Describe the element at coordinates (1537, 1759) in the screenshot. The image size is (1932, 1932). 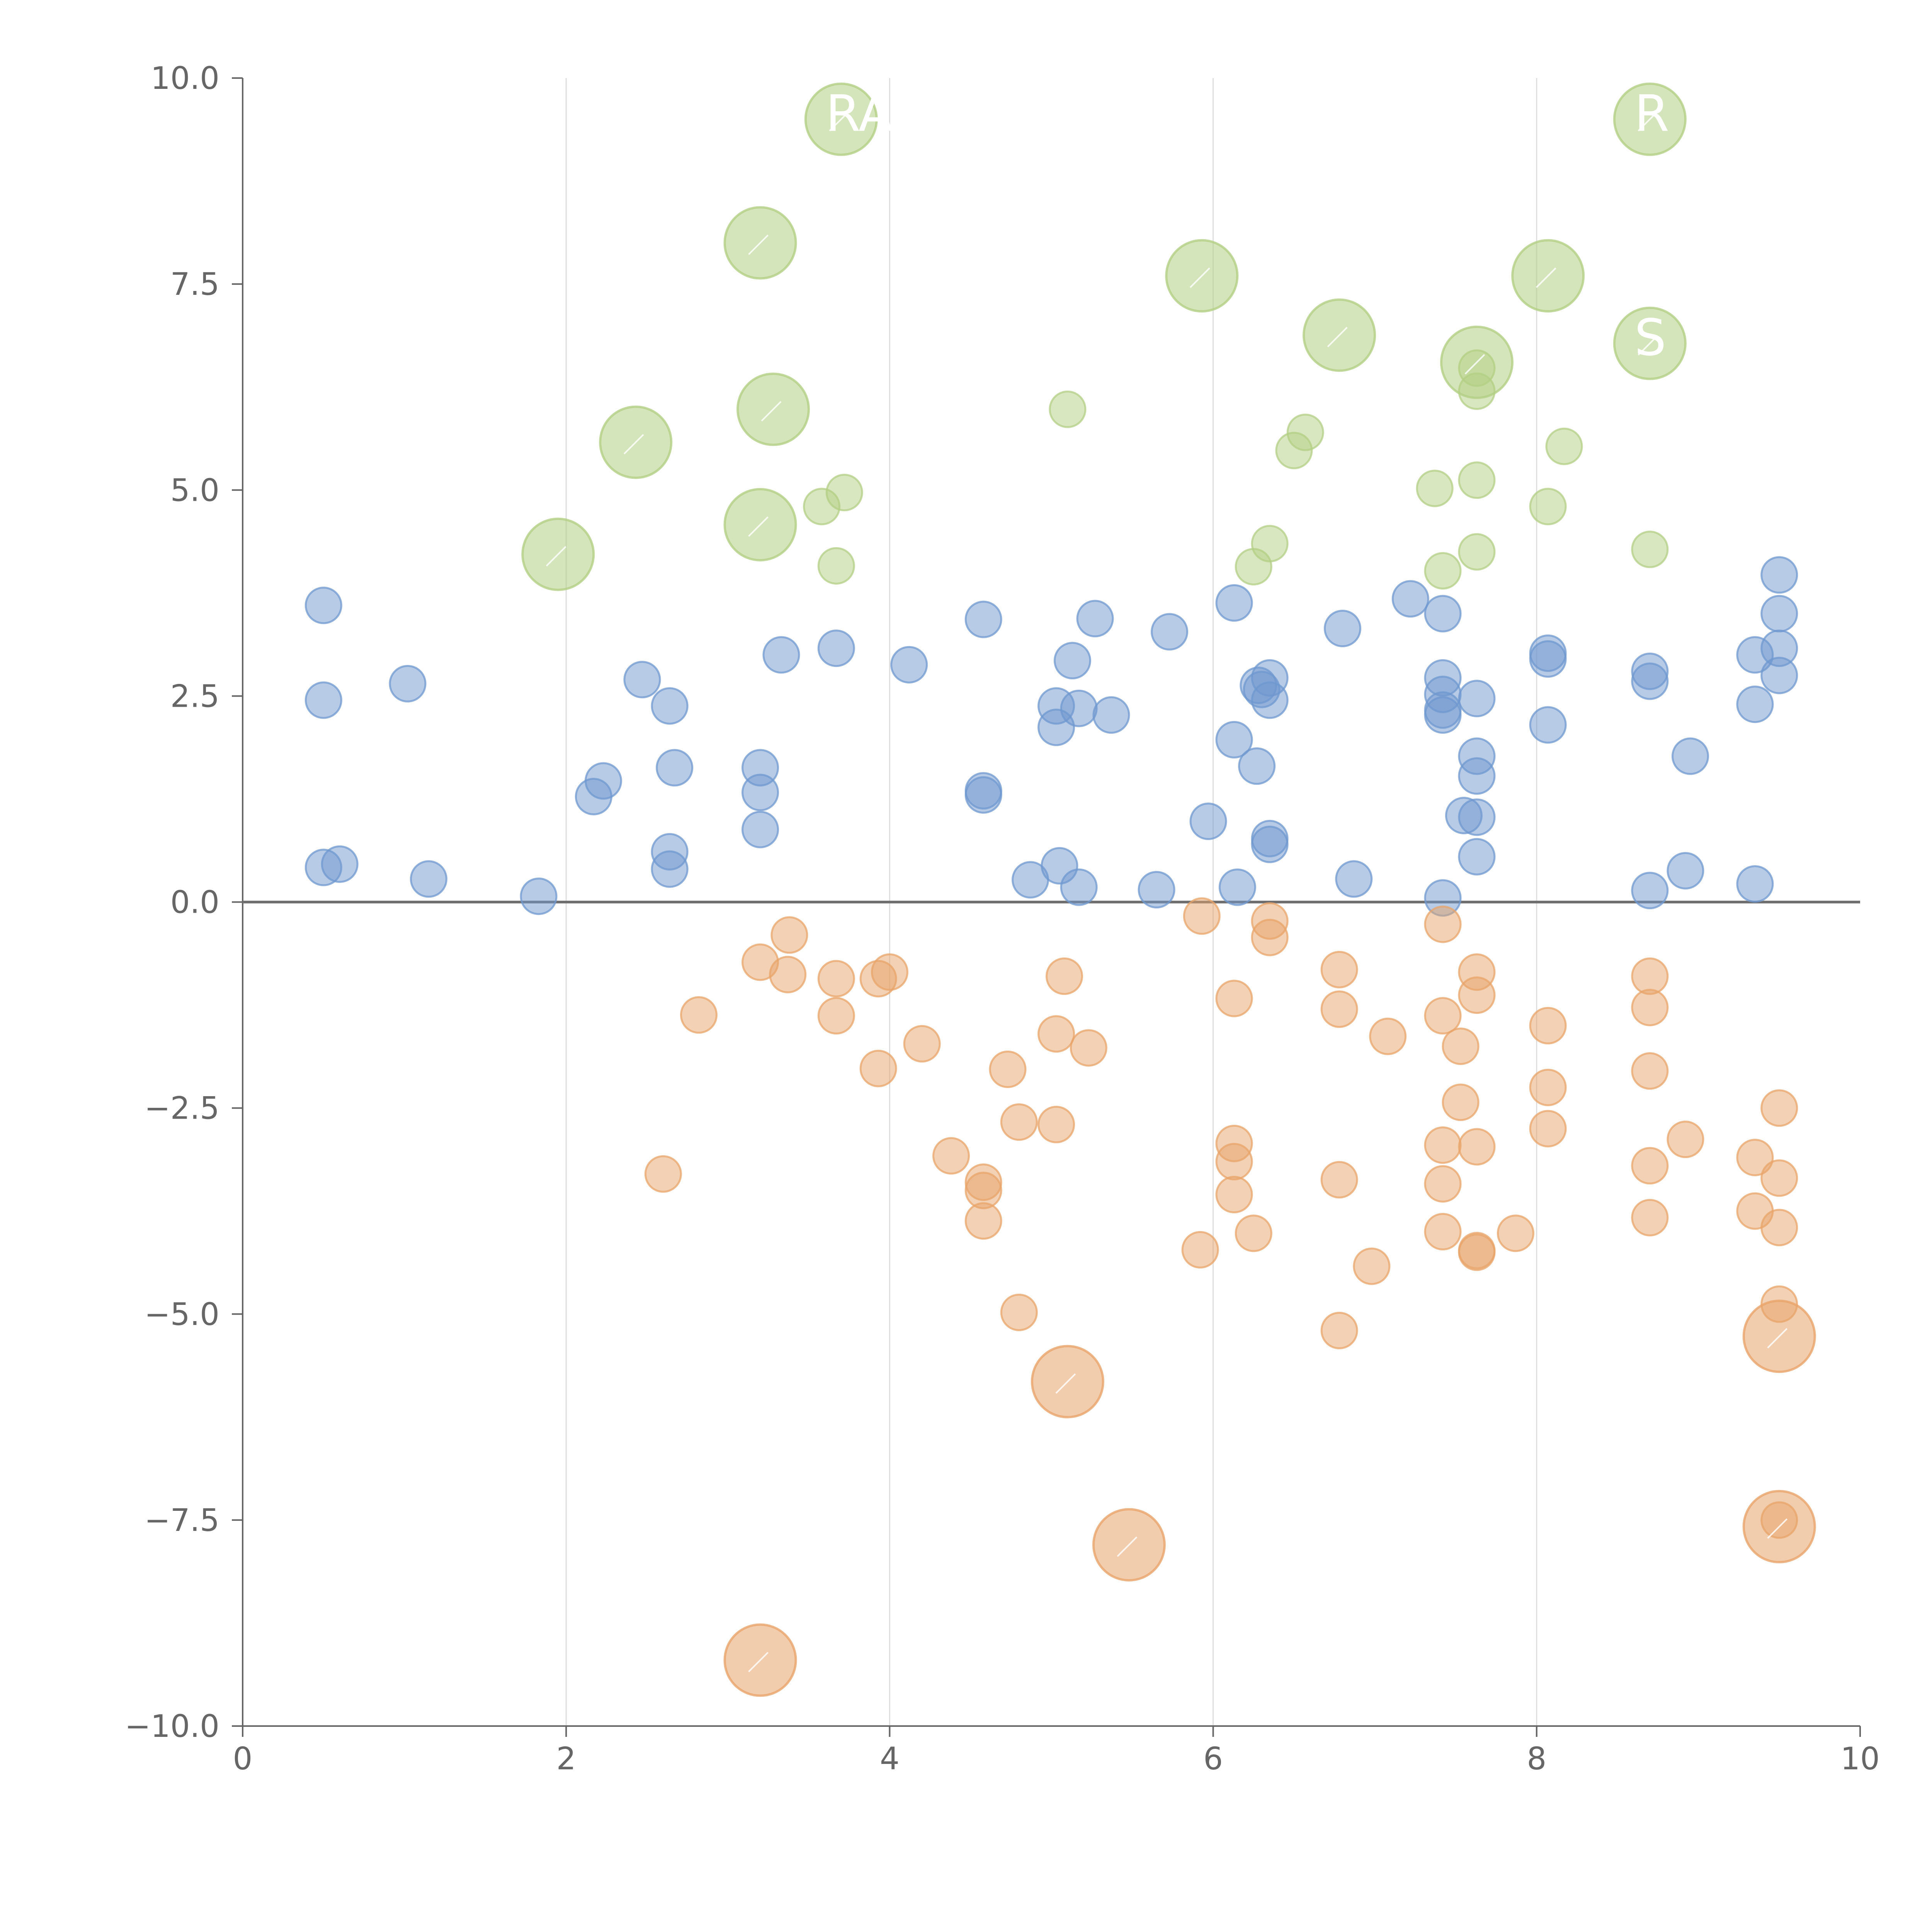
I see `x-tick-label: 8` at that location.